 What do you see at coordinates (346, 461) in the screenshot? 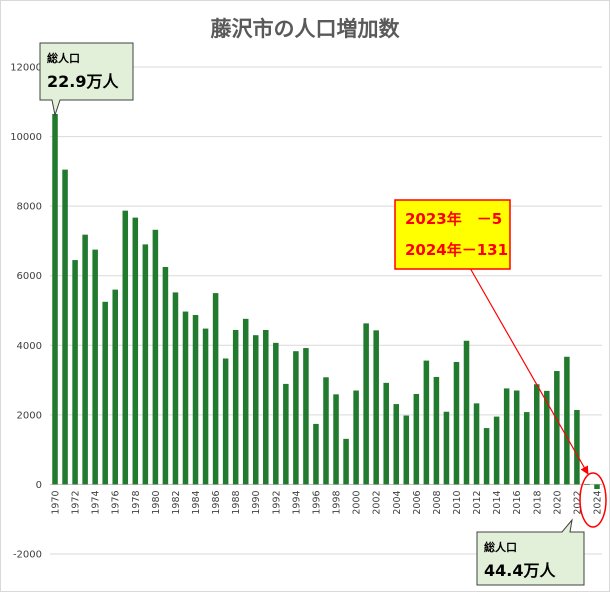
I see `bar-1999` at bounding box center [346, 461].